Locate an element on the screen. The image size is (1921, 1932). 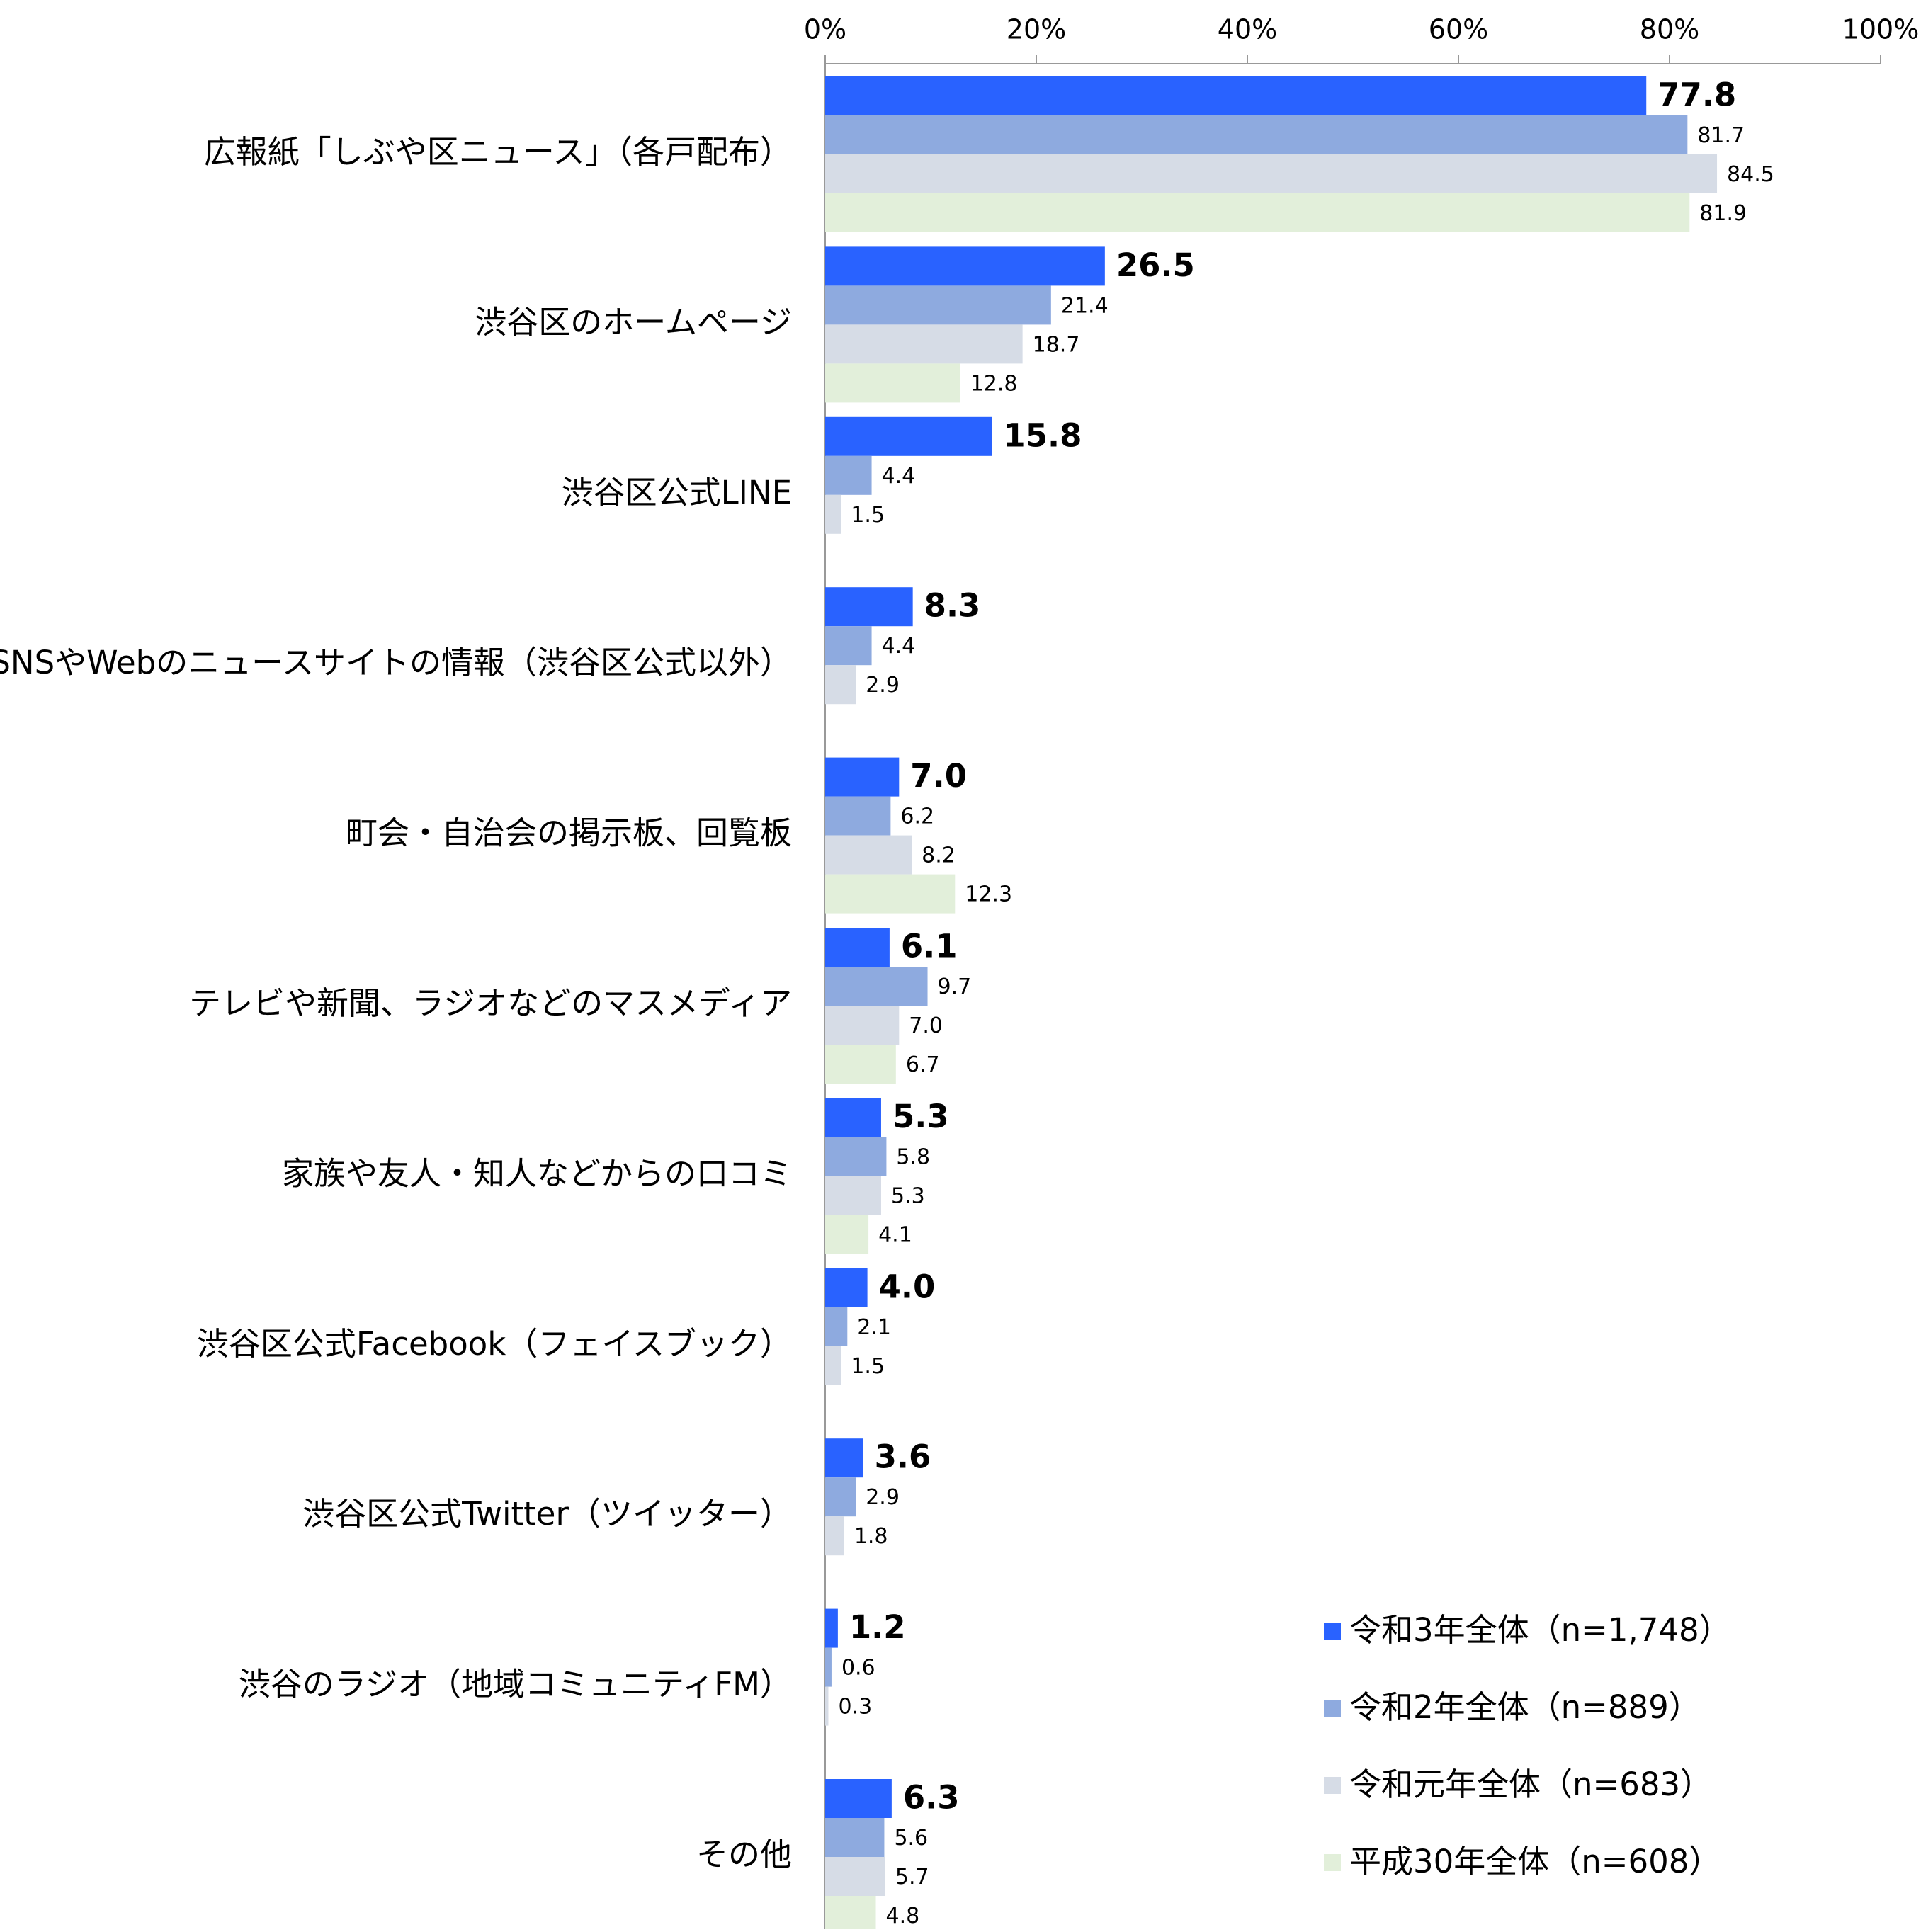
category-label: 渋谷区公式LINE is located at coordinates (677, 492).